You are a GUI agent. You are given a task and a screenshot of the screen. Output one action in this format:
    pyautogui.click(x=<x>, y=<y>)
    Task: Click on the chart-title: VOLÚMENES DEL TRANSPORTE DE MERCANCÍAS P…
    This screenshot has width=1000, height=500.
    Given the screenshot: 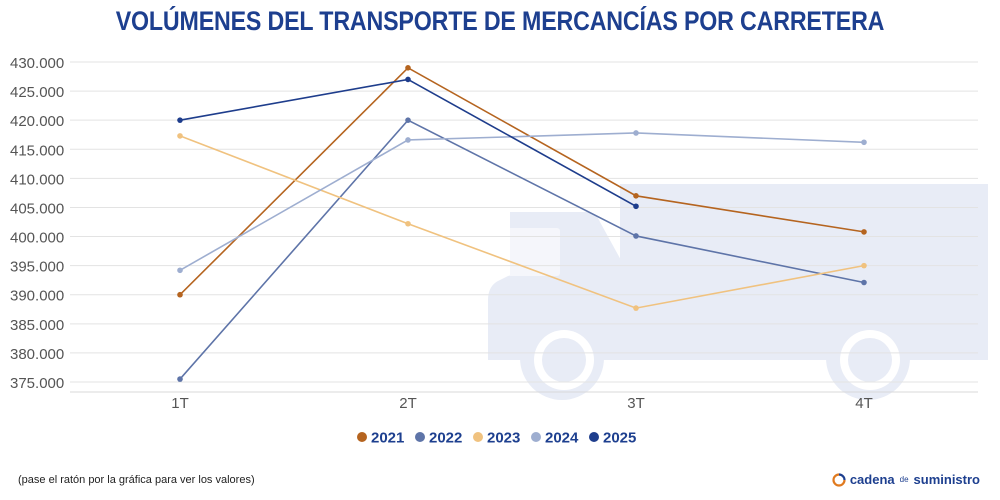 What is the action you would take?
    pyautogui.click(x=500, y=21)
    